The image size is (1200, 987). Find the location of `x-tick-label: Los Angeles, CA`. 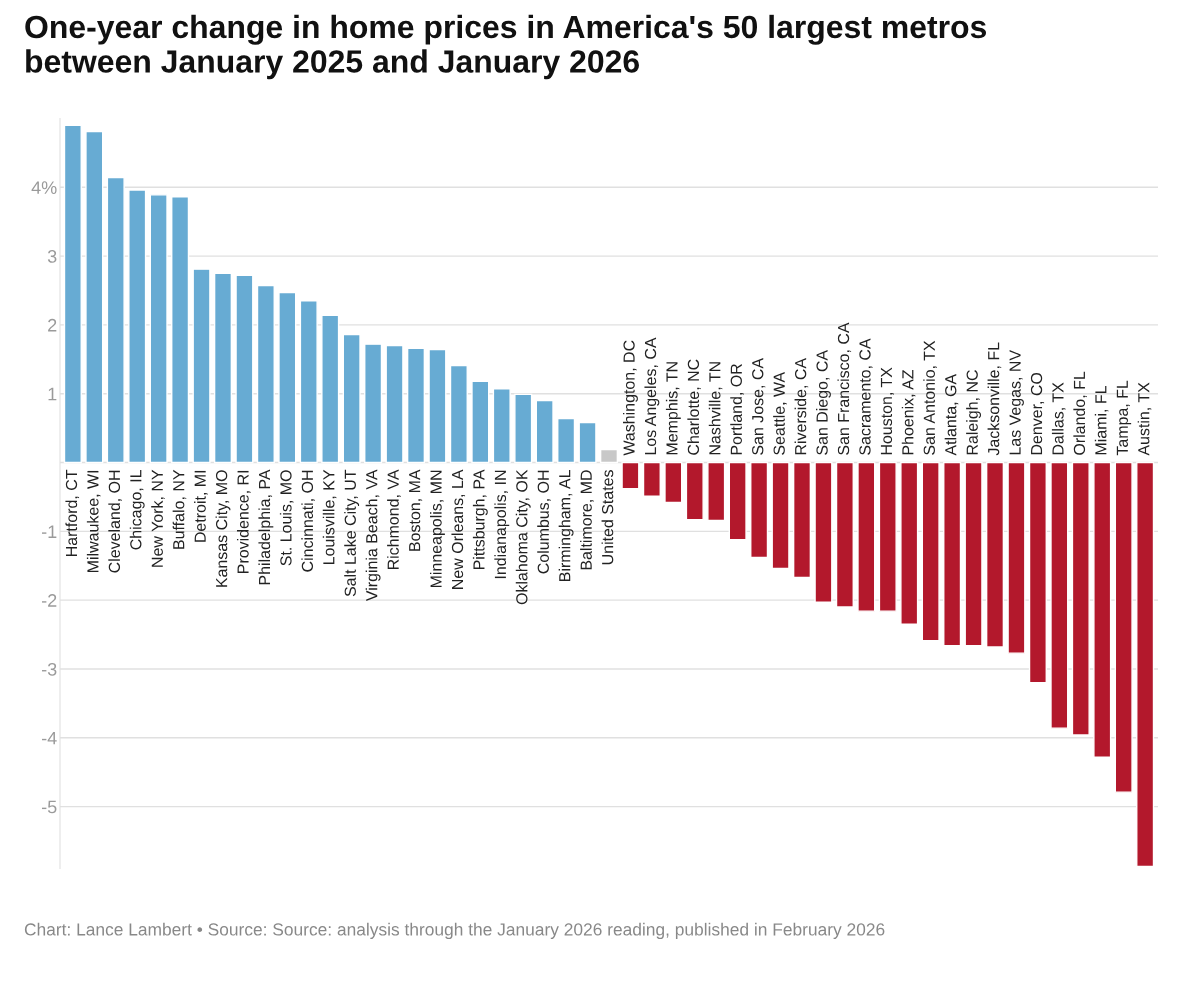

x-tick-label: Los Angeles, CA is located at coordinates (652, 396).